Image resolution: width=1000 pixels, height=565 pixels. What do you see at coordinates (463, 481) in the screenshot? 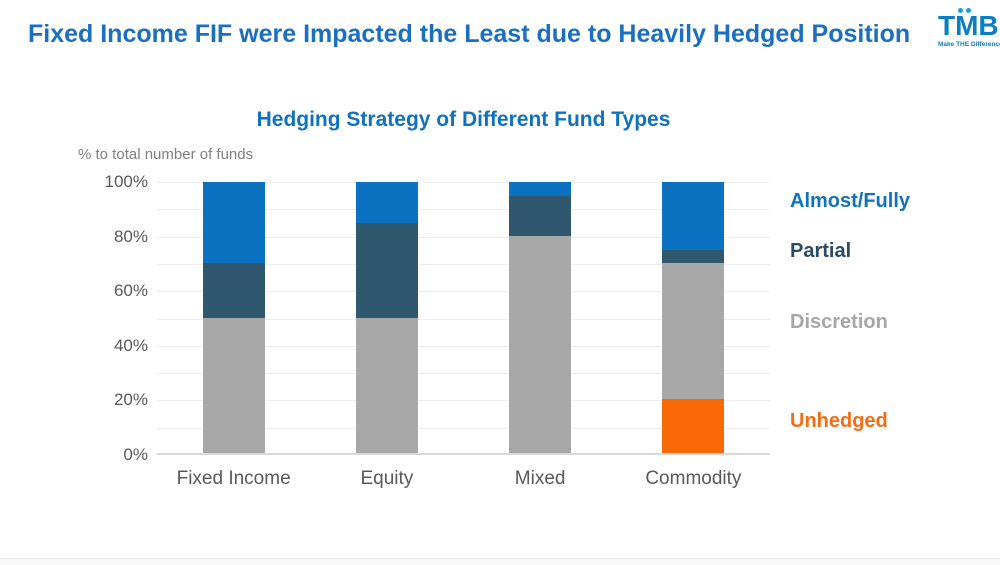
I see `x-axis-labels: Fixed Income Equity Mixed Commodity` at bounding box center [463, 481].